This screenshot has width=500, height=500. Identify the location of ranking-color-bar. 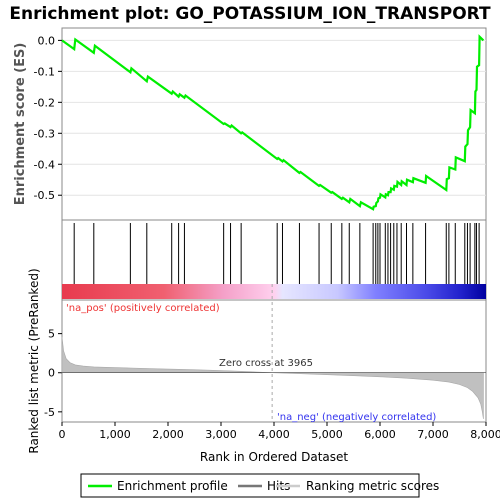
(274, 291).